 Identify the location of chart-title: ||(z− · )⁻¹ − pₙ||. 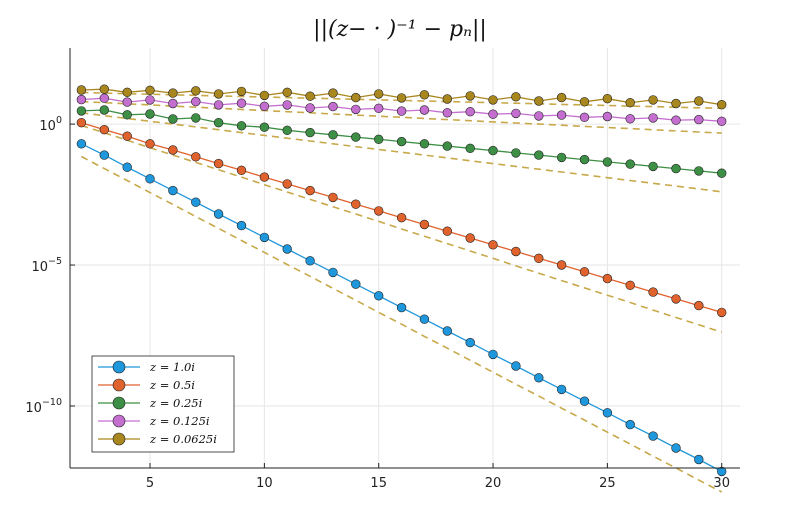
(400, 29).